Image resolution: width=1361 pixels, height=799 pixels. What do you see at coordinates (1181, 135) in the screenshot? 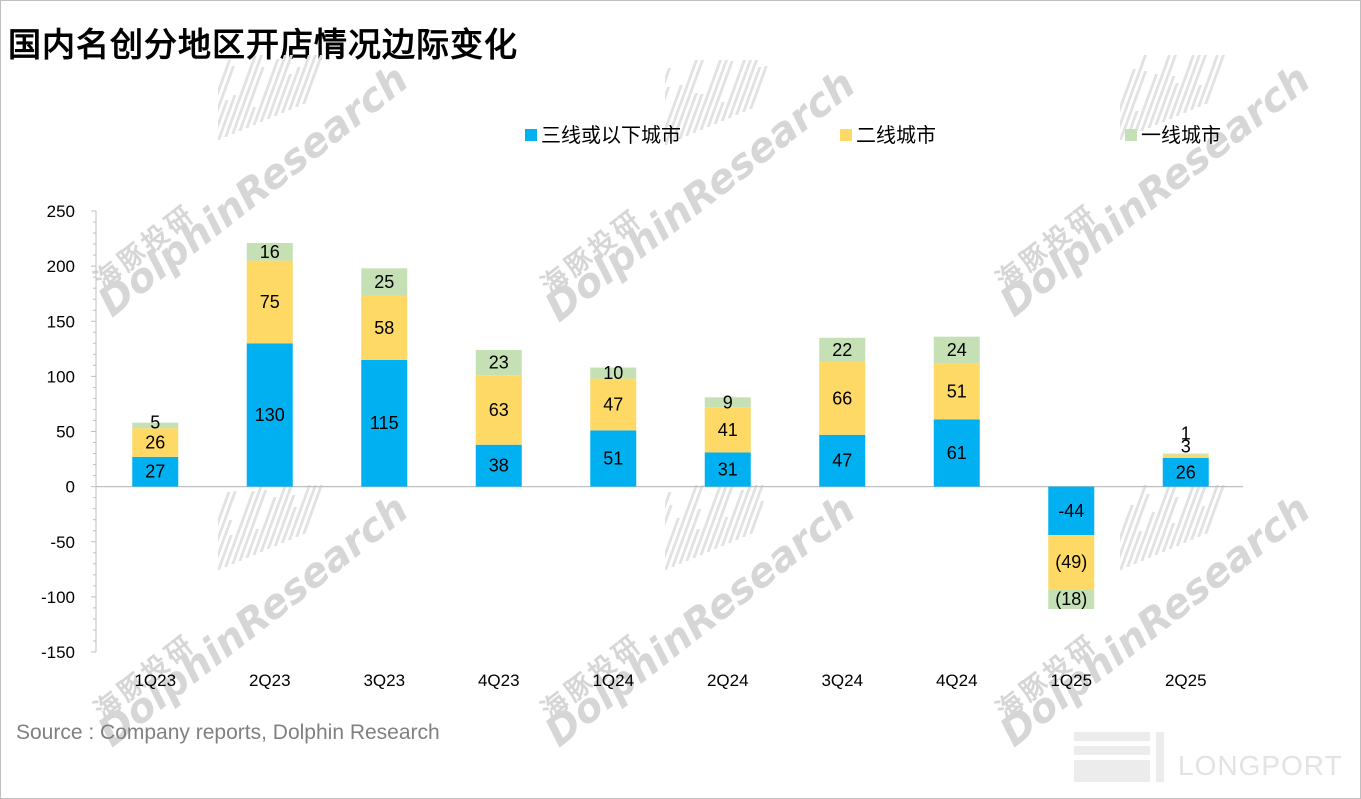
I see `legend-label: 一线城市` at bounding box center [1181, 135].